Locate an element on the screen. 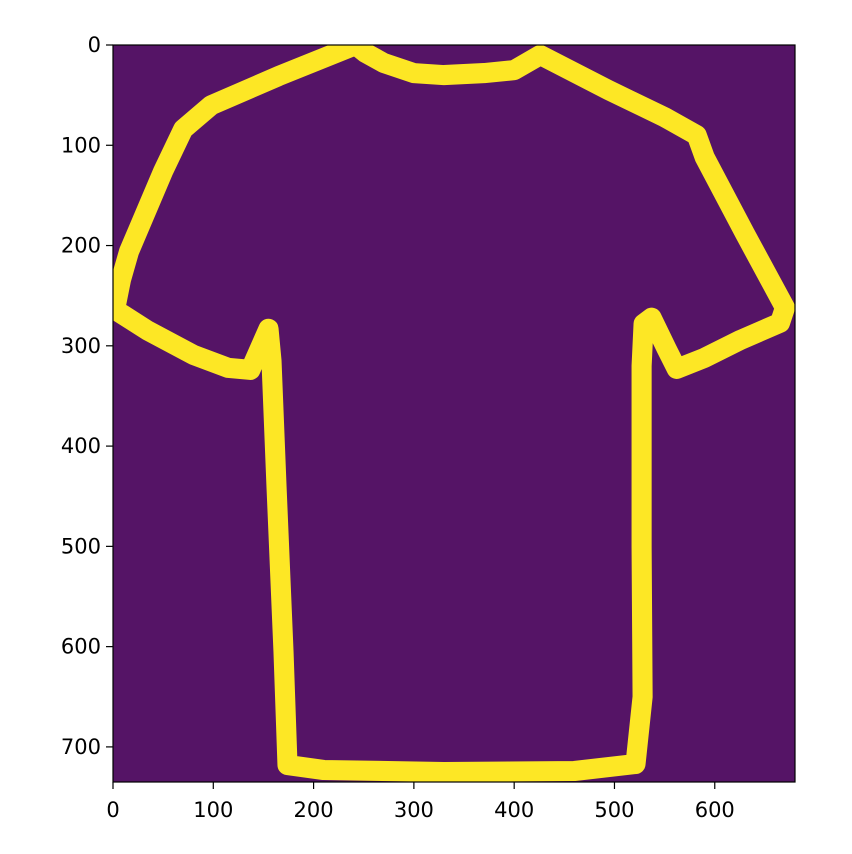 This screenshot has width=852, height=854. y-tick-label: 700 is located at coordinates (81, 747).